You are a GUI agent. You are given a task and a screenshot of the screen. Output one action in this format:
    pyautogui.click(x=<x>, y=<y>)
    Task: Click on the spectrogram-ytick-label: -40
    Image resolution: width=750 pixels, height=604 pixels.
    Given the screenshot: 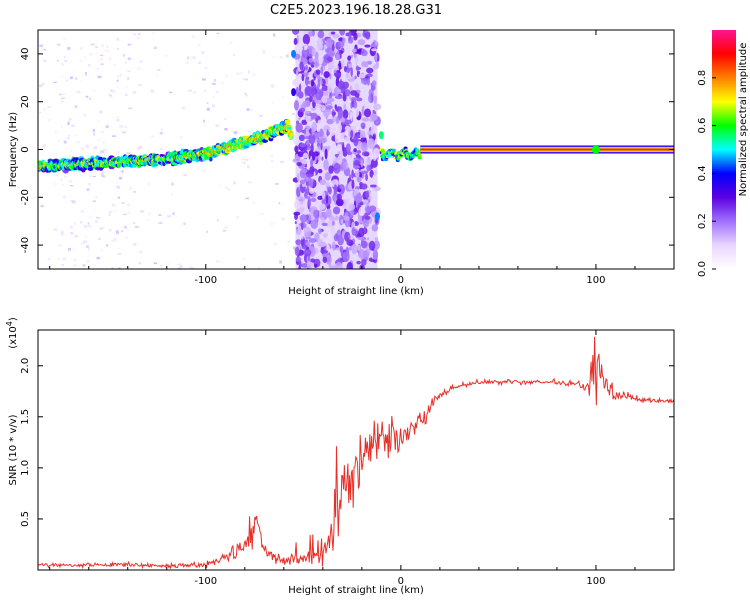 What is the action you would take?
    pyautogui.click(x=25, y=245)
    